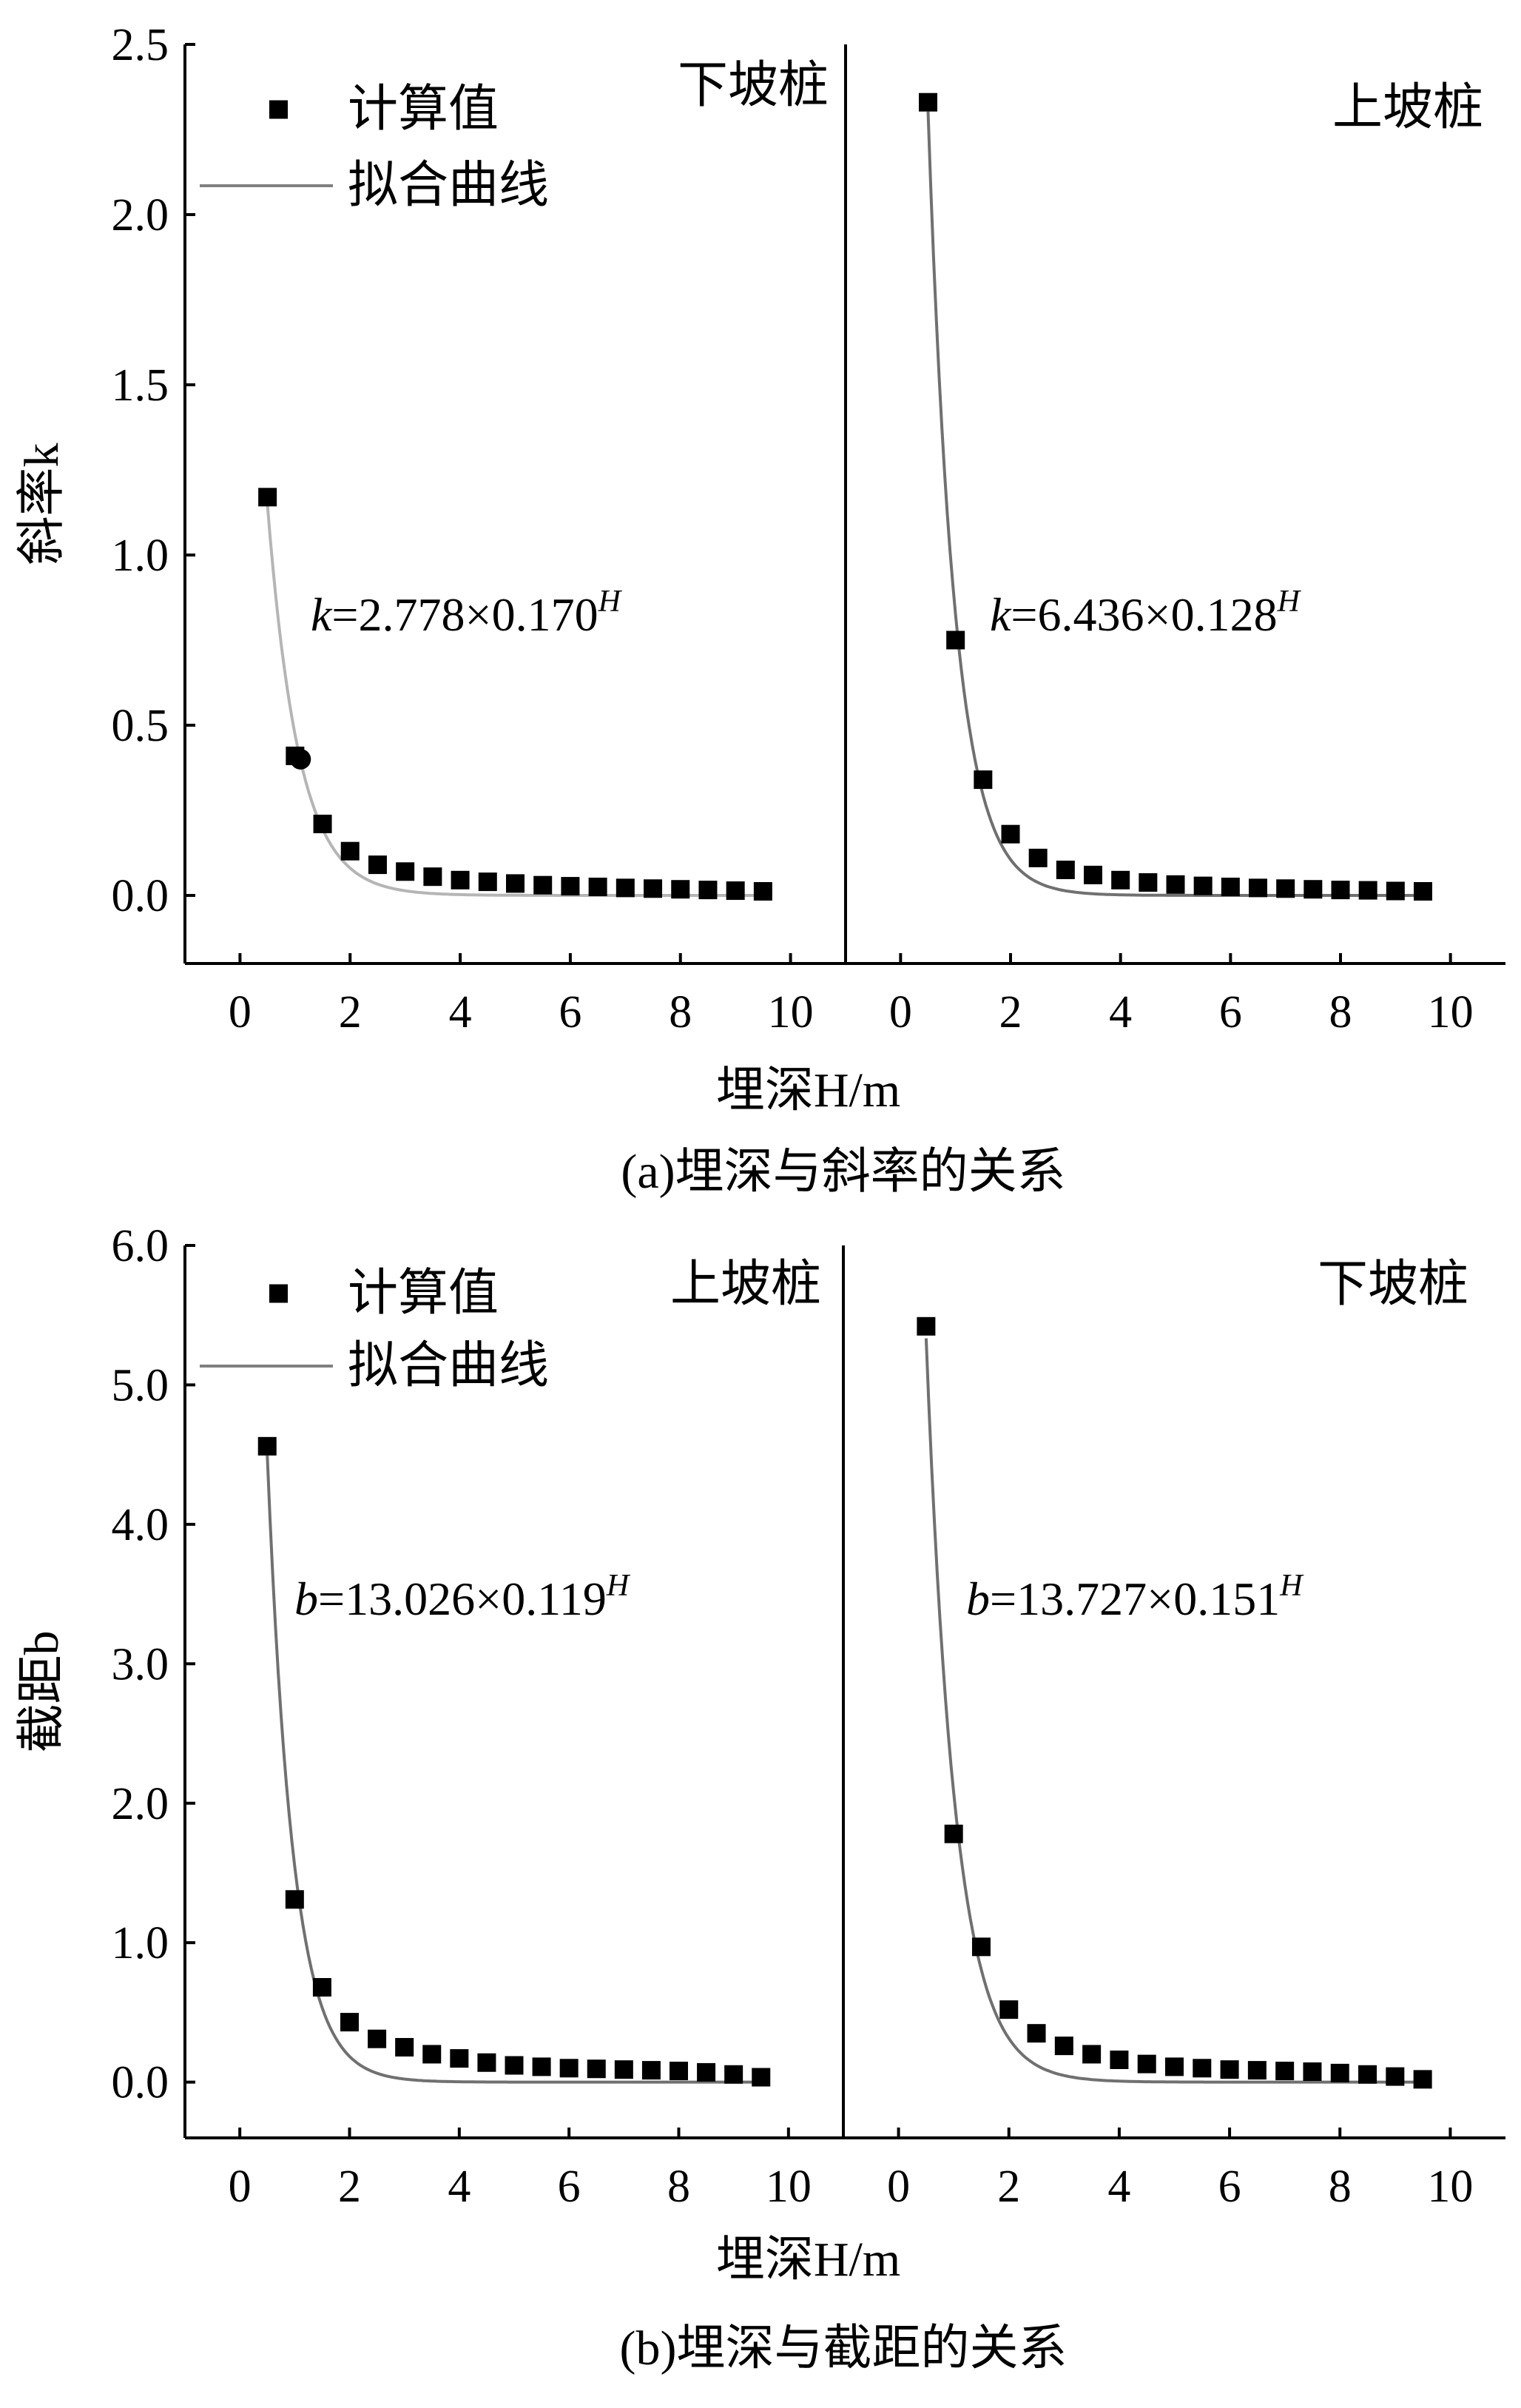 The width and height of the screenshot is (1521, 2408). I want to click on y-tick-label: 5.0, so click(140, 1385).